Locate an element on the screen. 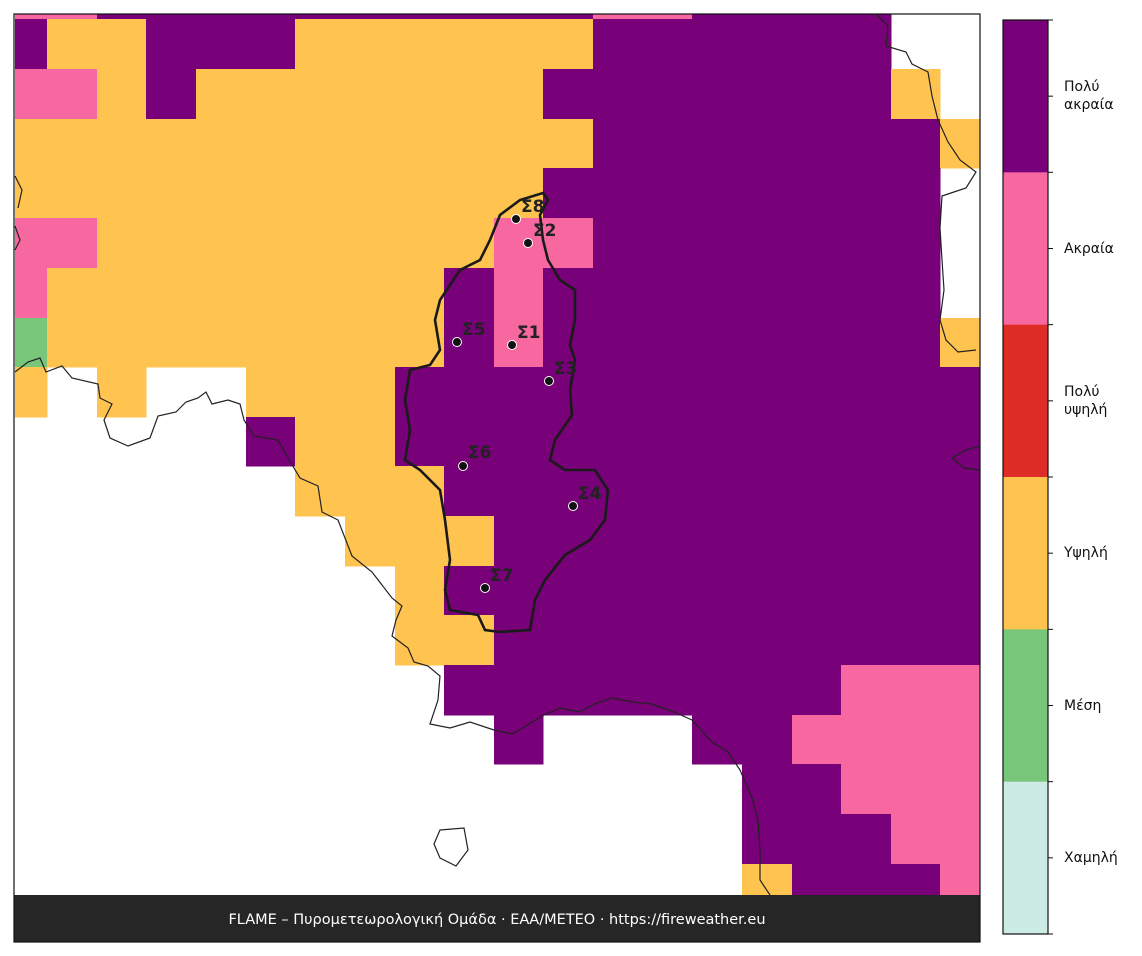 This screenshot has width=1142, height=956. colorbar-label: Ακραία is located at coordinates (1089, 248).